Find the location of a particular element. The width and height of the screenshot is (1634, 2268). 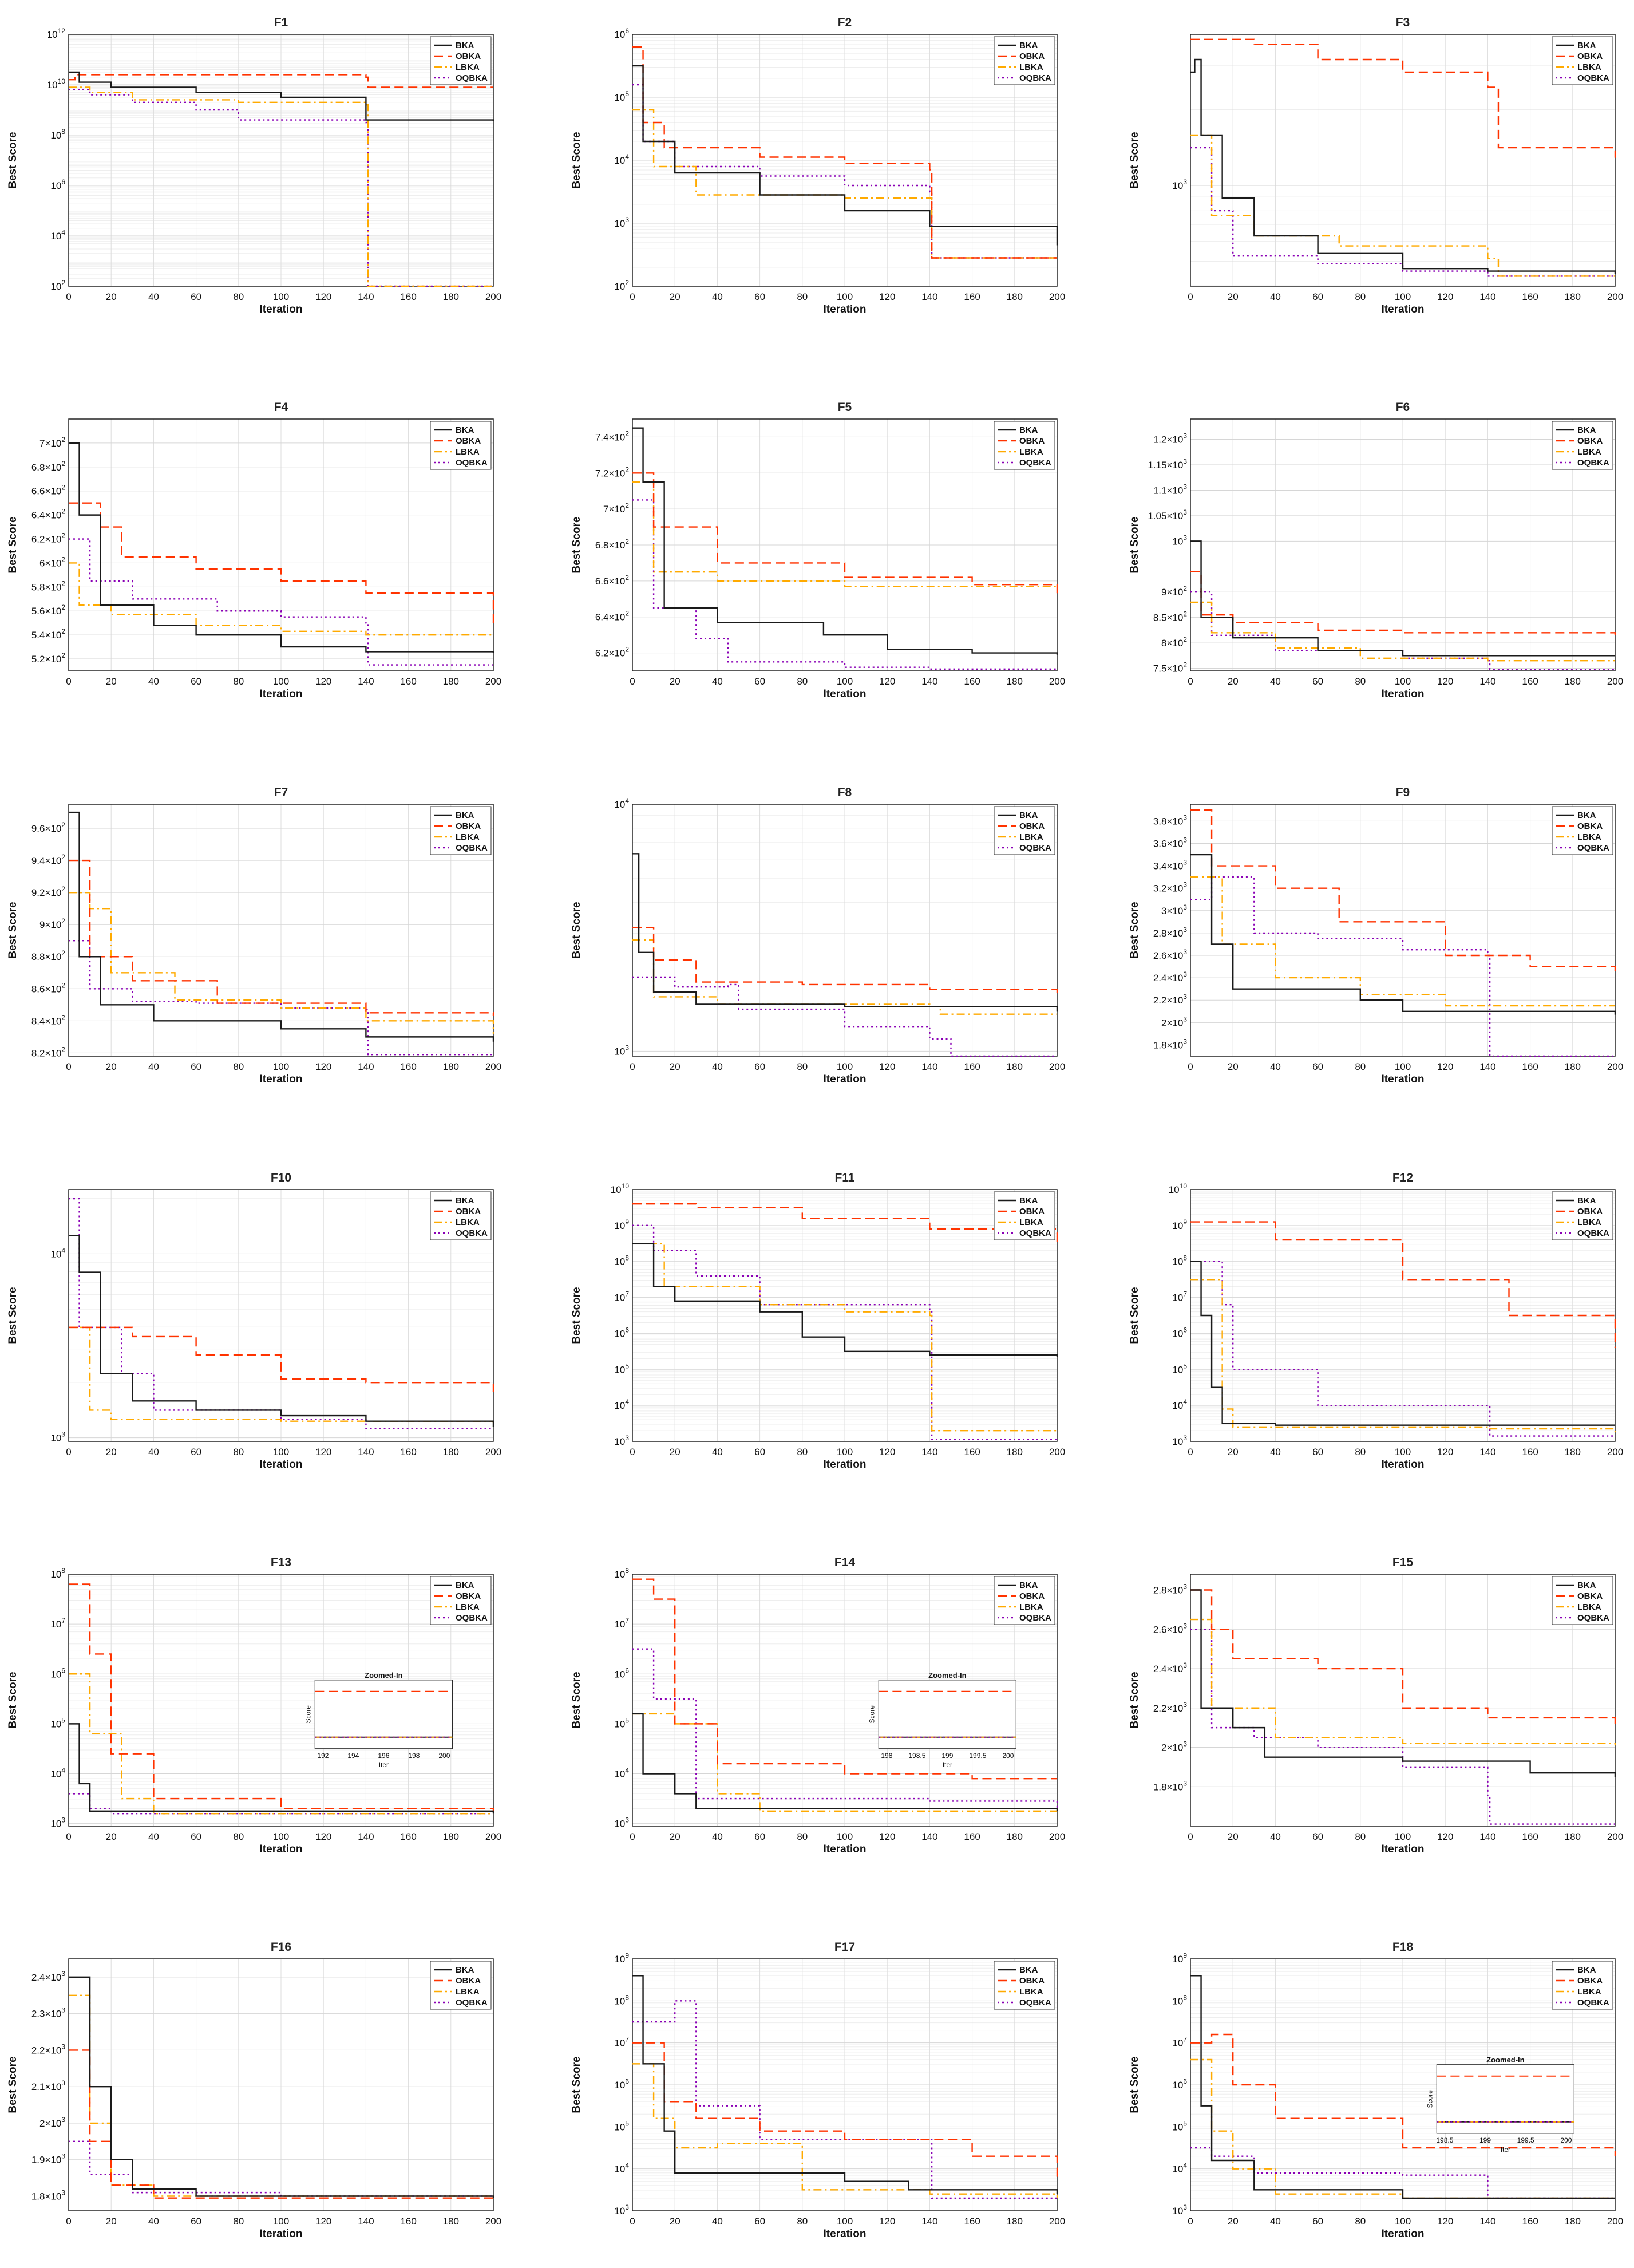

y-tick-label: 8.5×10² is located at coordinates (1170, 616).